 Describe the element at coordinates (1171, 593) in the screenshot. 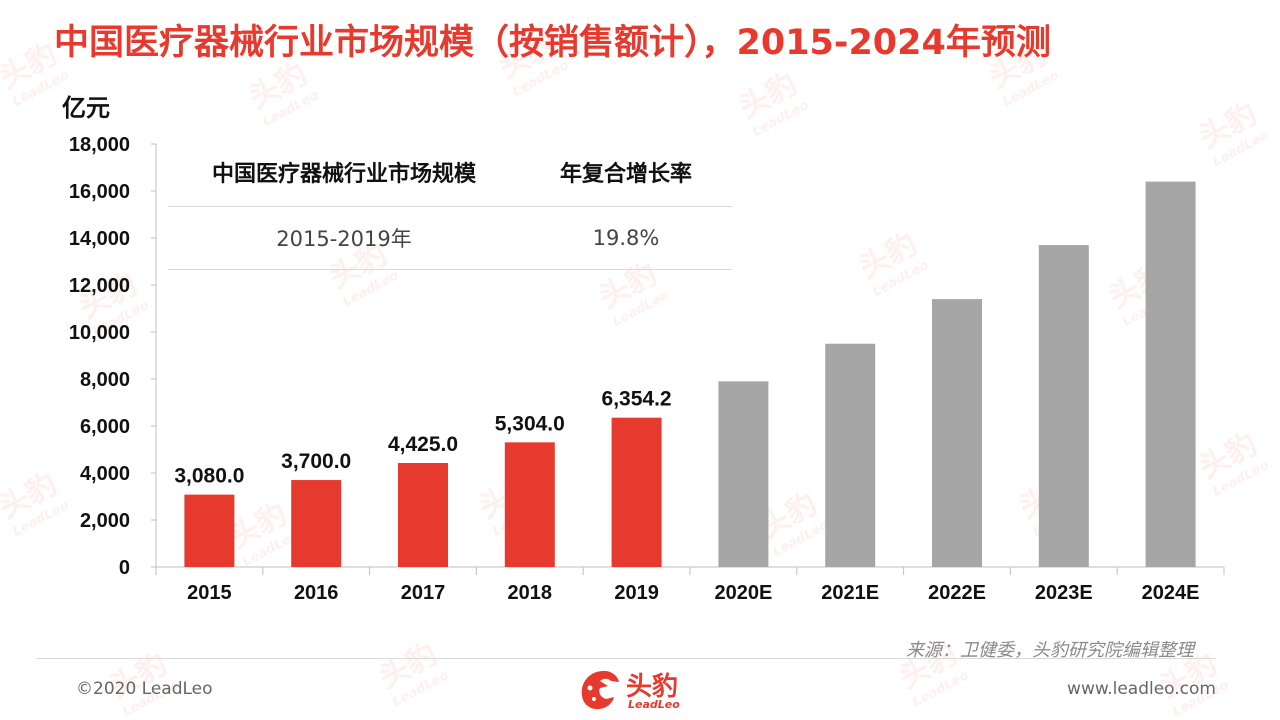

I see `x-tick-label: 2024E` at that location.